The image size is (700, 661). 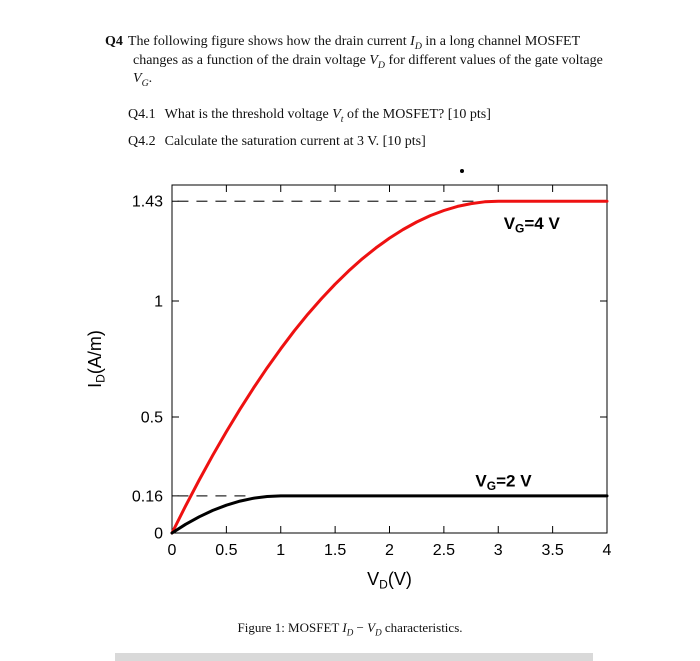 What do you see at coordinates (226, 550) in the screenshot?
I see `x-tick-label: 0.5` at bounding box center [226, 550].